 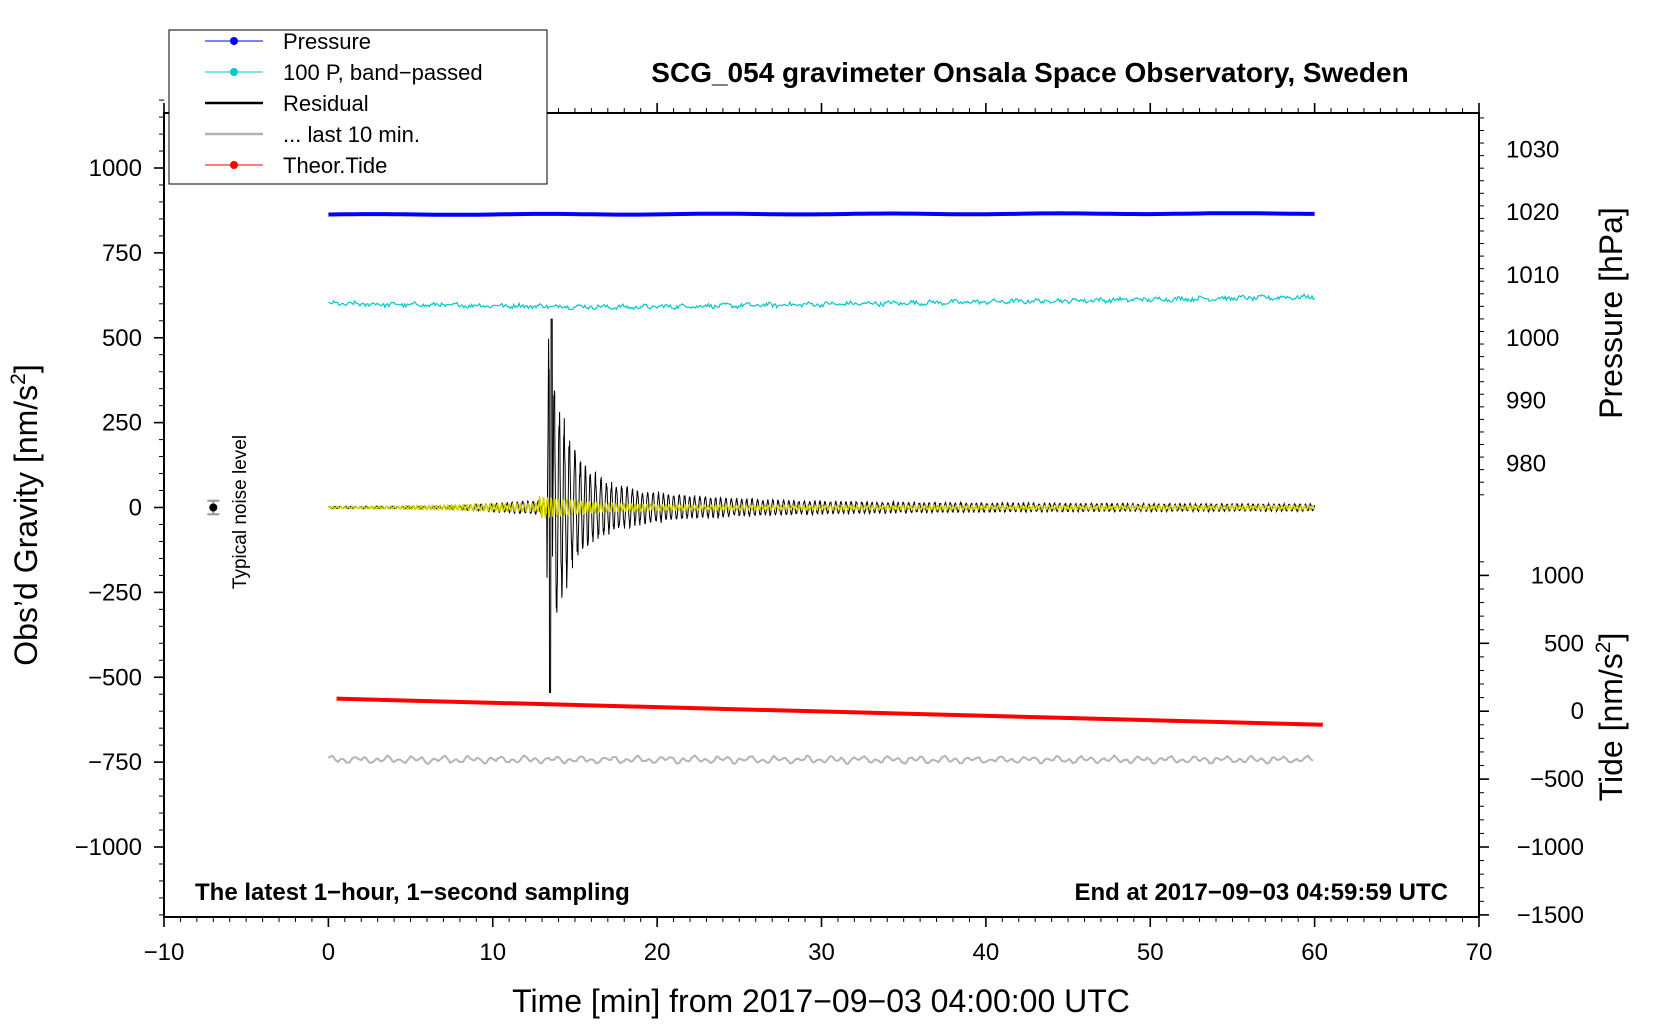 I want to click on series-residual-filtered, so click(x=821, y=507).